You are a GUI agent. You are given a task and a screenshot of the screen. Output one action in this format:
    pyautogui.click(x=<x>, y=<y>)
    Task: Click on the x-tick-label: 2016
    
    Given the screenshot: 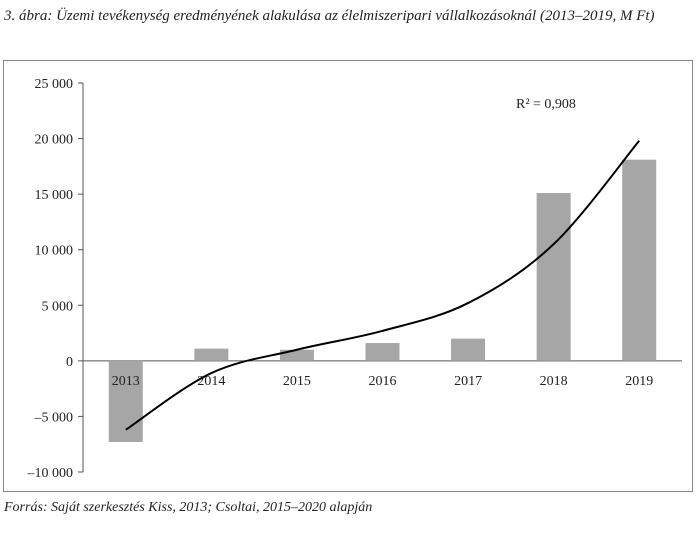 What is the action you would take?
    pyautogui.click(x=383, y=381)
    